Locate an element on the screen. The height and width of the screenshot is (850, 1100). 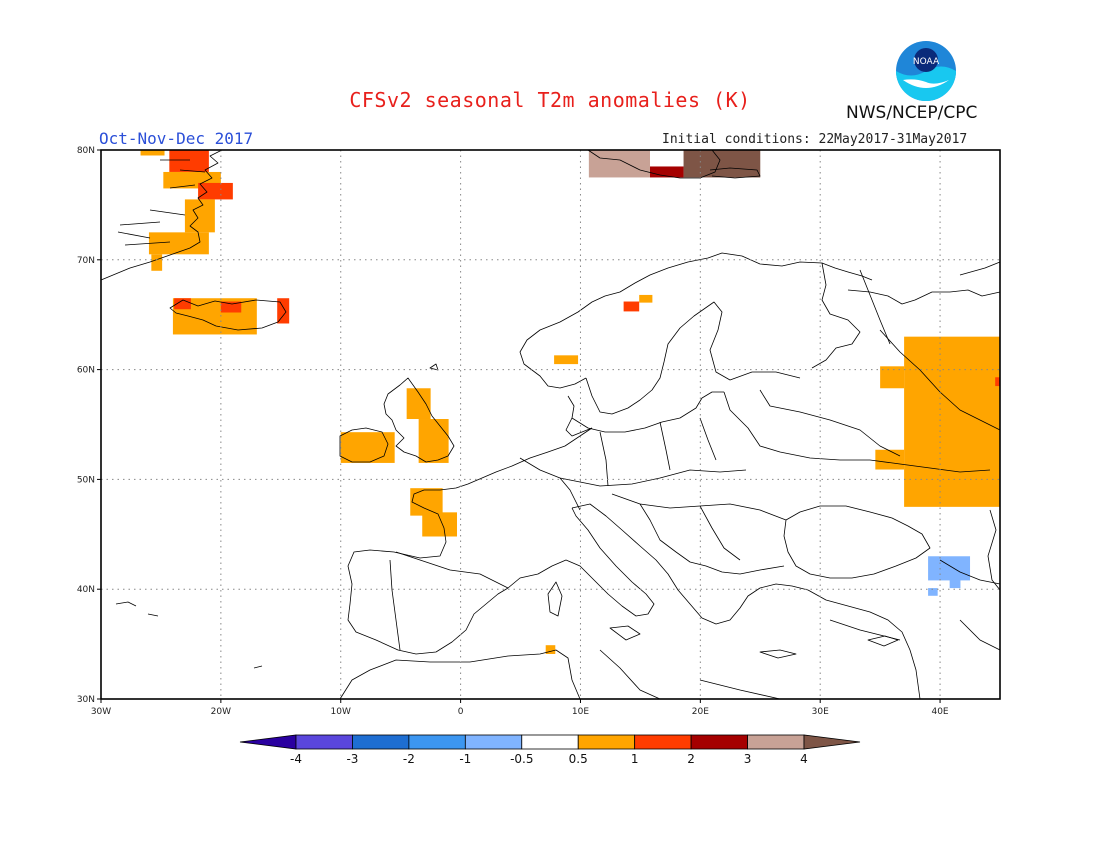
colorbar-label: -3 is located at coordinates (352, 759).